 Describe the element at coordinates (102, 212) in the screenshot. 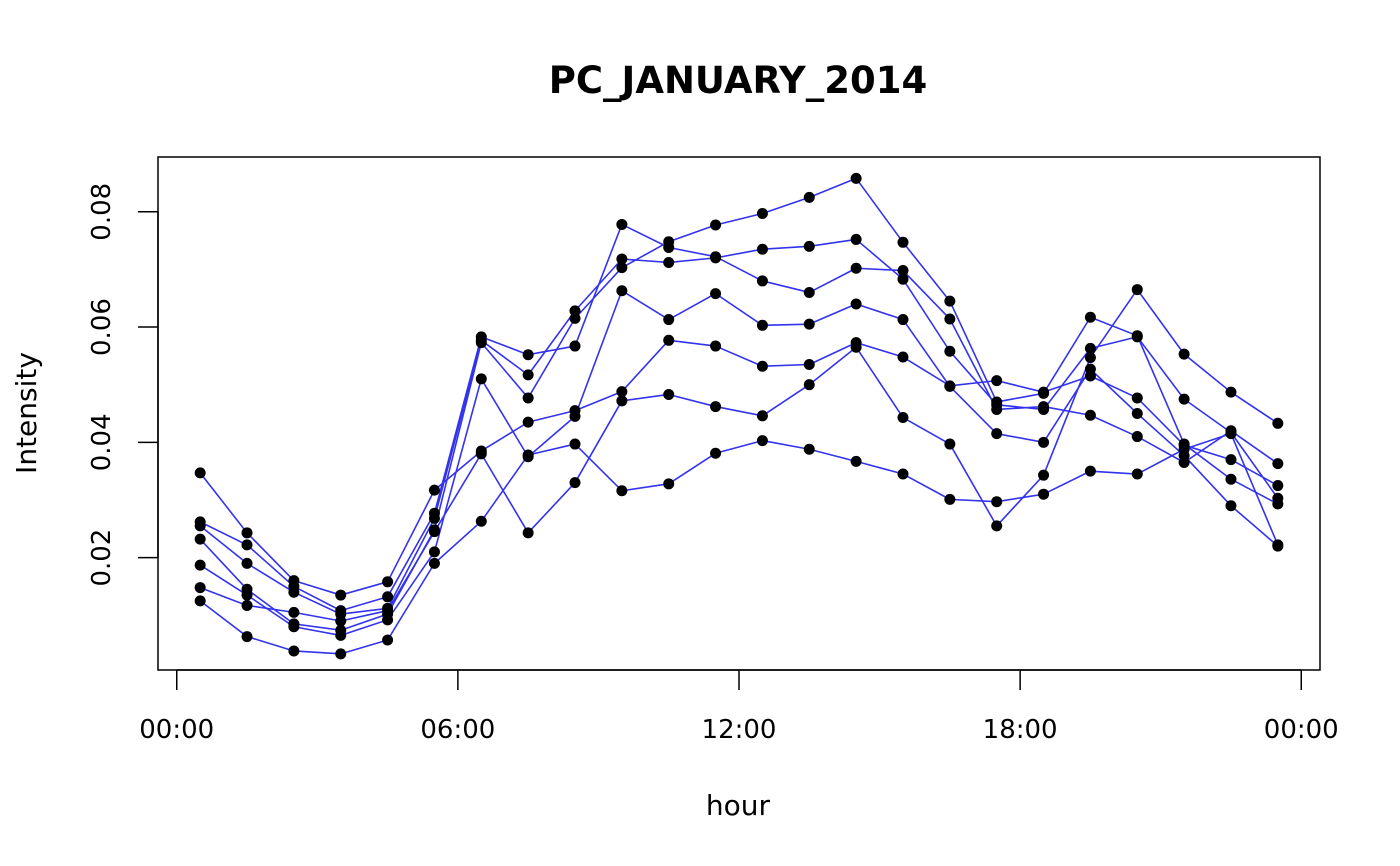

I see `y-tick-label: 0.08` at that location.